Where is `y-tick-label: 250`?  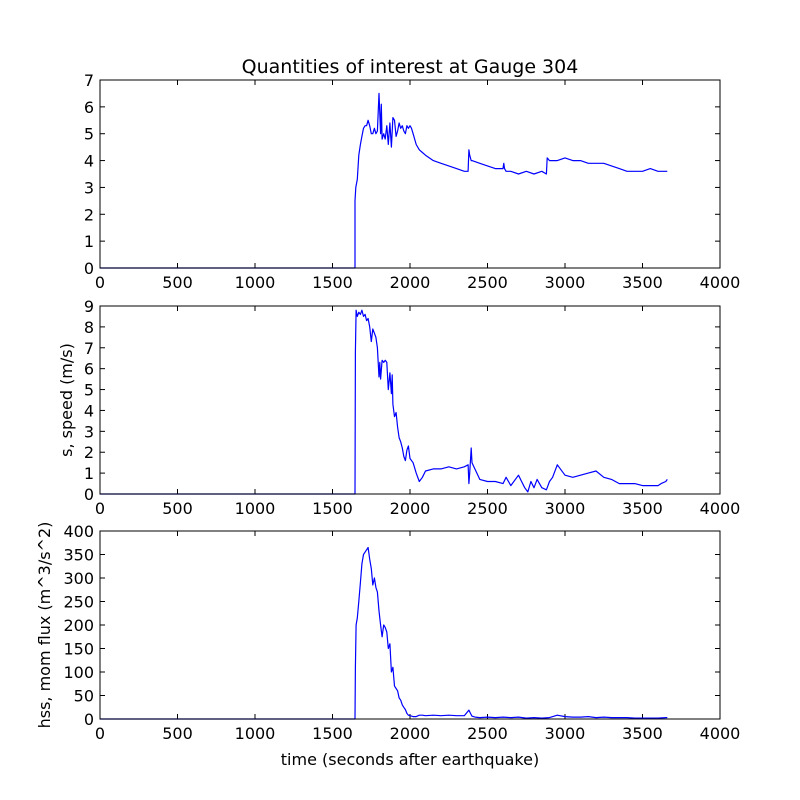
y-tick-label: 250 is located at coordinates (78, 602).